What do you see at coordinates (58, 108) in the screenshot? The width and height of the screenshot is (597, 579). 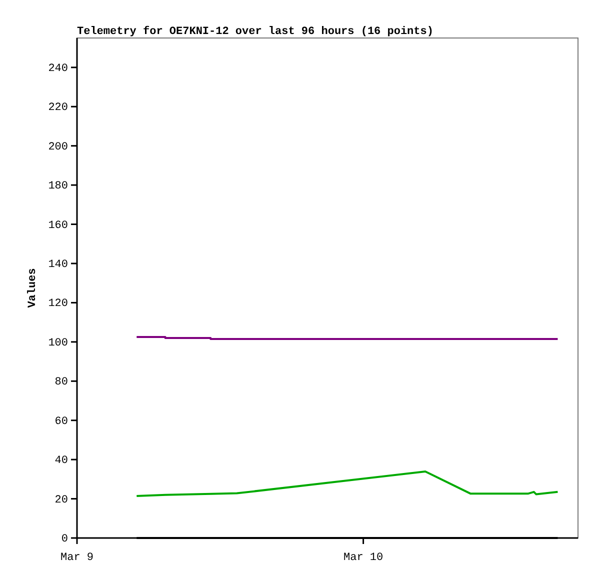 I see `y-tick-label: 220` at bounding box center [58, 108].